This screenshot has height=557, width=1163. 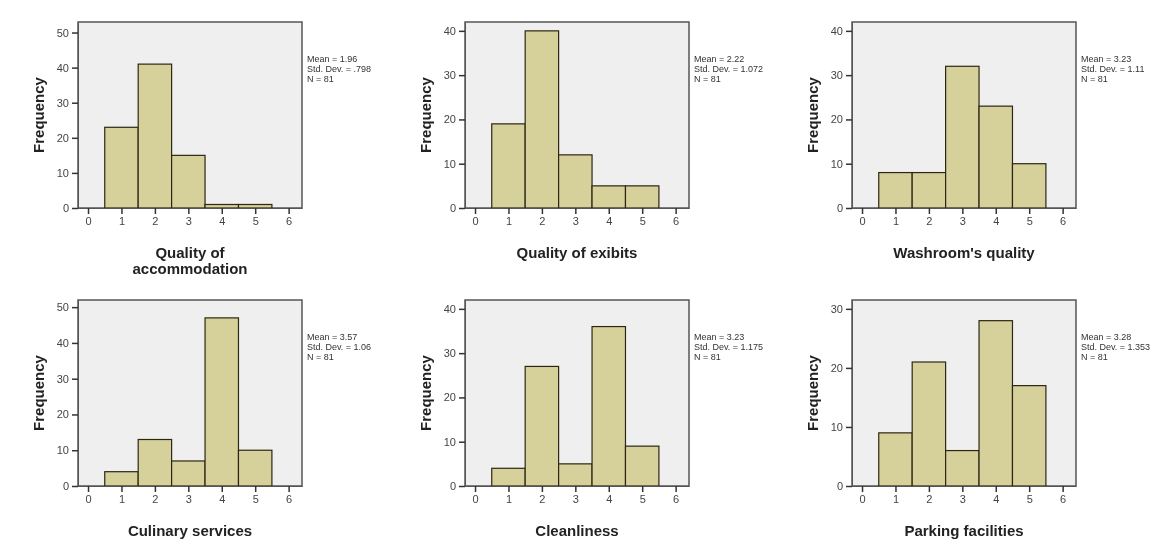 I want to click on text: Std. Dev. = 1.06, so click(x=339, y=347).